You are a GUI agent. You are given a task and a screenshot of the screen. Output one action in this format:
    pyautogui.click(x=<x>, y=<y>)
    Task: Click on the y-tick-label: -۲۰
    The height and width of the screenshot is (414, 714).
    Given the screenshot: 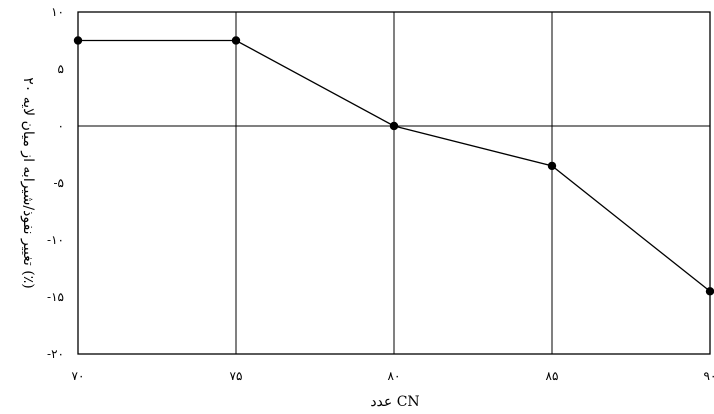 What is the action you would take?
    pyautogui.click(x=55, y=354)
    